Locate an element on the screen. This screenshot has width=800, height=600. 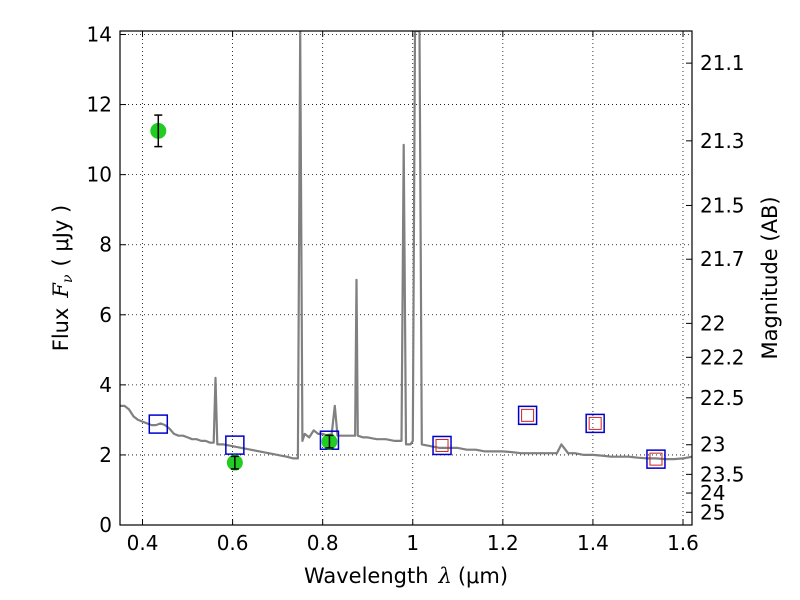
y2-tick-label: 23 is located at coordinates (712, 445).